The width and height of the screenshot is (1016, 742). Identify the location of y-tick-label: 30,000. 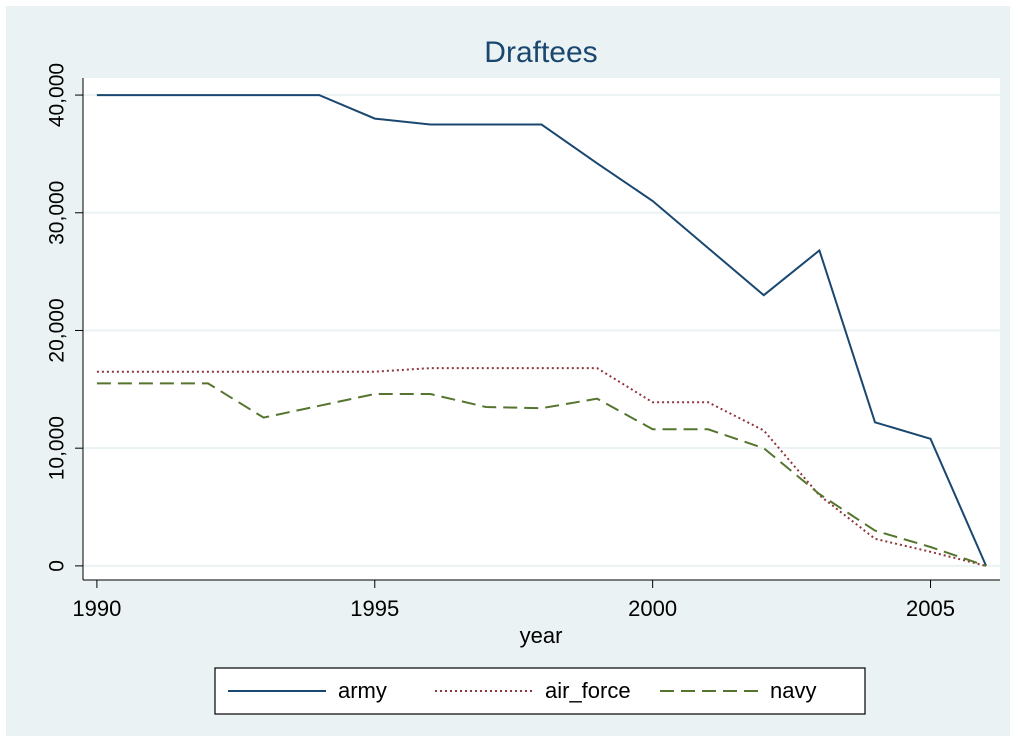
(57, 213).